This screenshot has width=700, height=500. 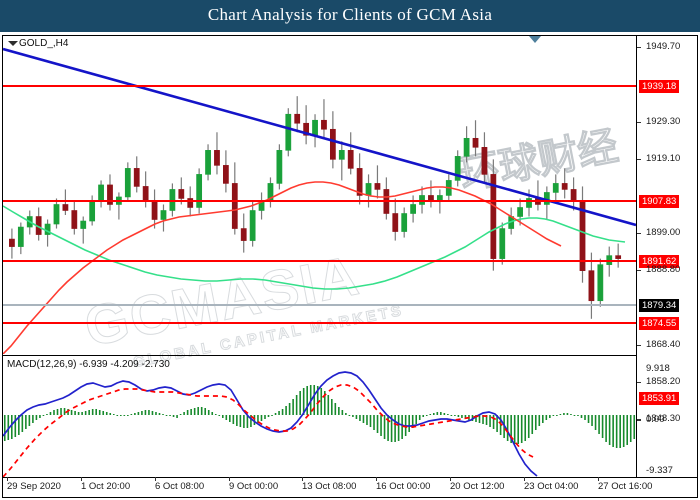 What do you see at coordinates (254, 486) in the screenshot?
I see `date-axis-label: 9 Oct 00:00` at bounding box center [254, 486].